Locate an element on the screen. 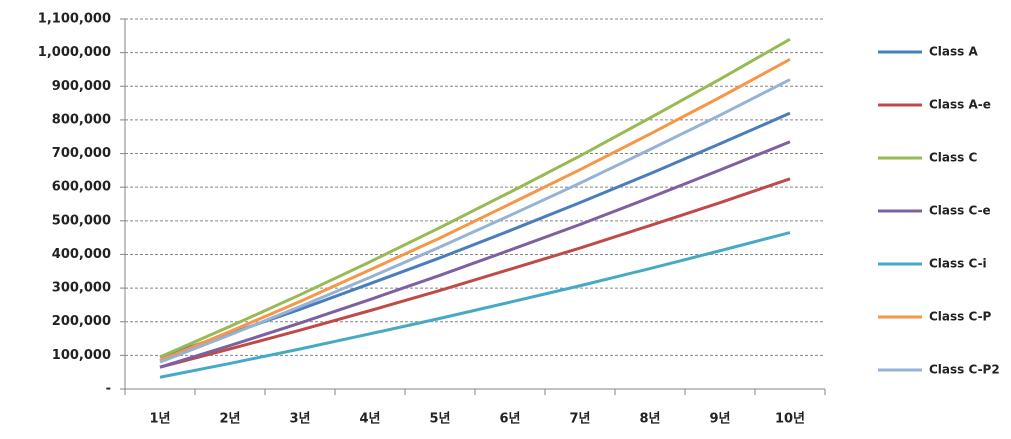 Image resolution: width=1011 pixels, height=439 pixels. y-tick-label: 900,000 is located at coordinates (81, 86).